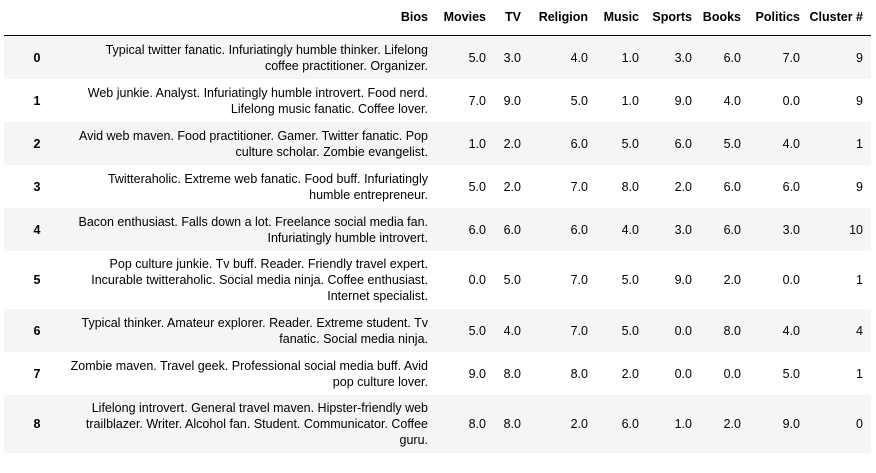  What do you see at coordinates (579, 100) in the screenshot?
I see `religion-cell: 5.0` at bounding box center [579, 100].